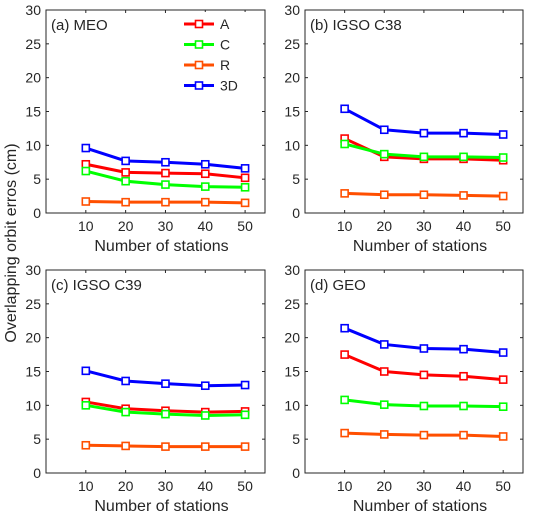 This screenshot has width=550, height=521. Describe the element at coordinates (79, 25) in the screenshot. I see `panel-title: (a) MEO` at that location.